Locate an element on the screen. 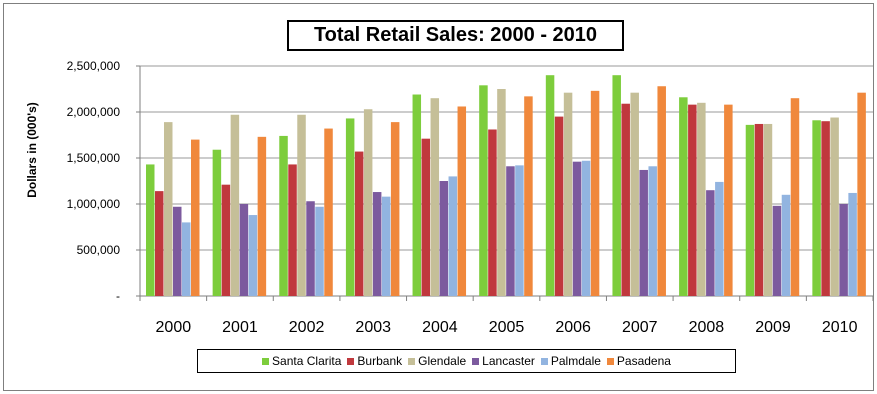 The height and width of the screenshot is (394, 877). legend-item: Santa Clarita is located at coordinates (301, 361).